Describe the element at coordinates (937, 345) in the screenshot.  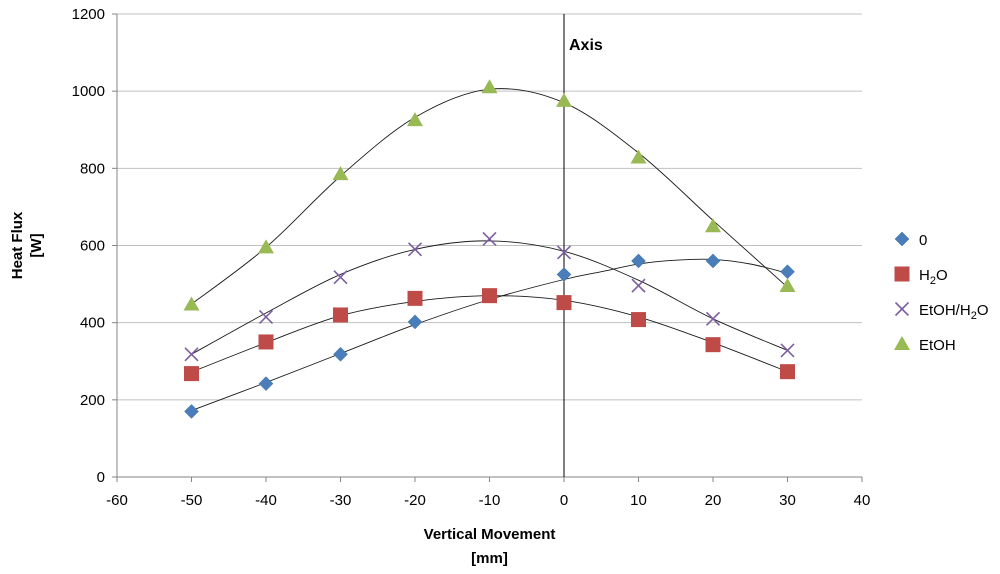
I see `legend-label-series-3: EtOH` at that location.